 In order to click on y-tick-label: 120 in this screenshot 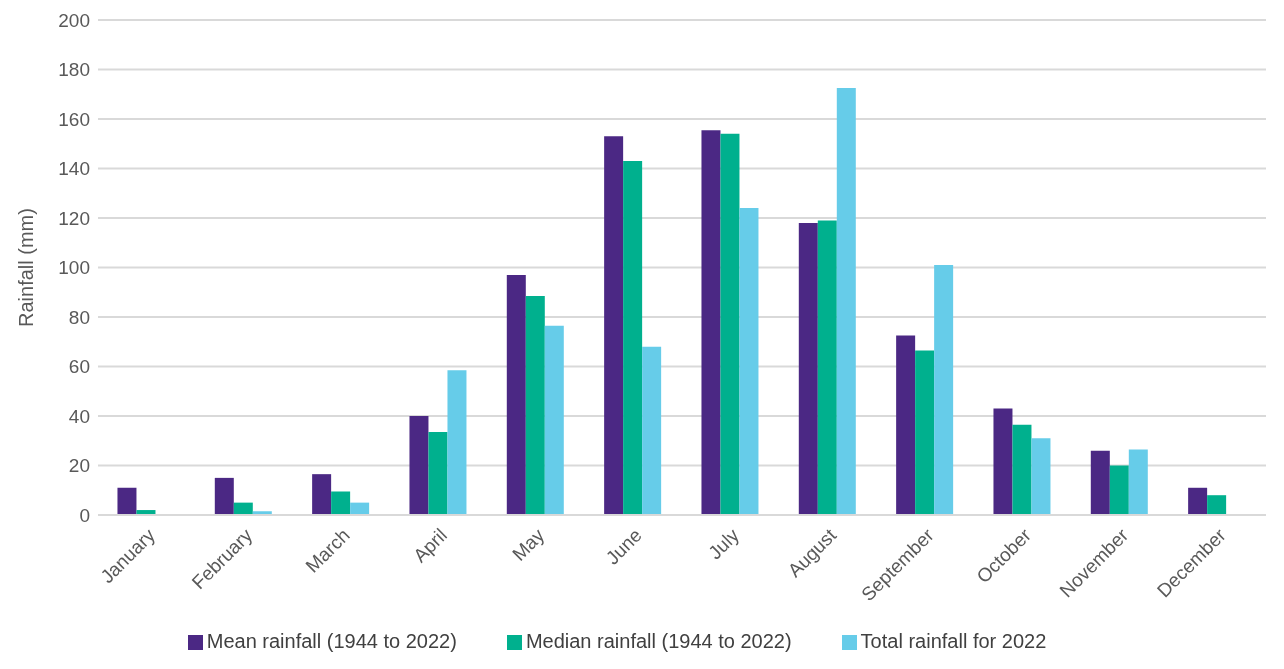, I will do `click(74, 218)`.